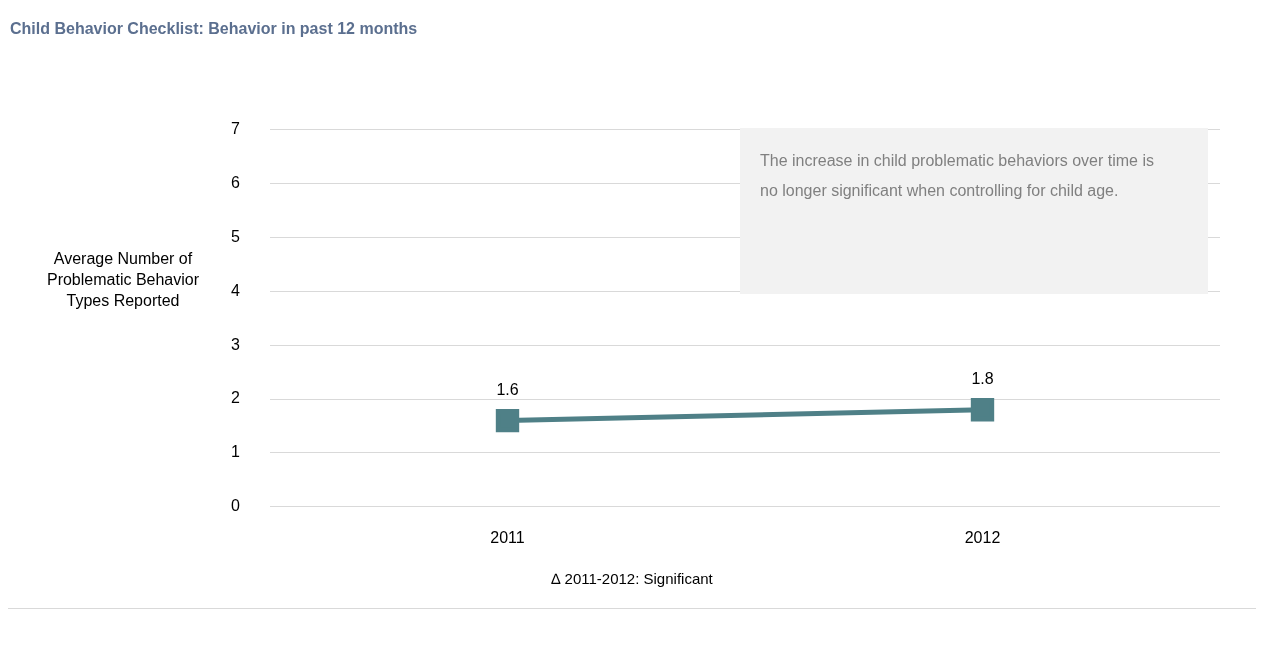 The image size is (1264, 651). What do you see at coordinates (236, 129) in the screenshot?
I see `y-tick-label: 7` at bounding box center [236, 129].